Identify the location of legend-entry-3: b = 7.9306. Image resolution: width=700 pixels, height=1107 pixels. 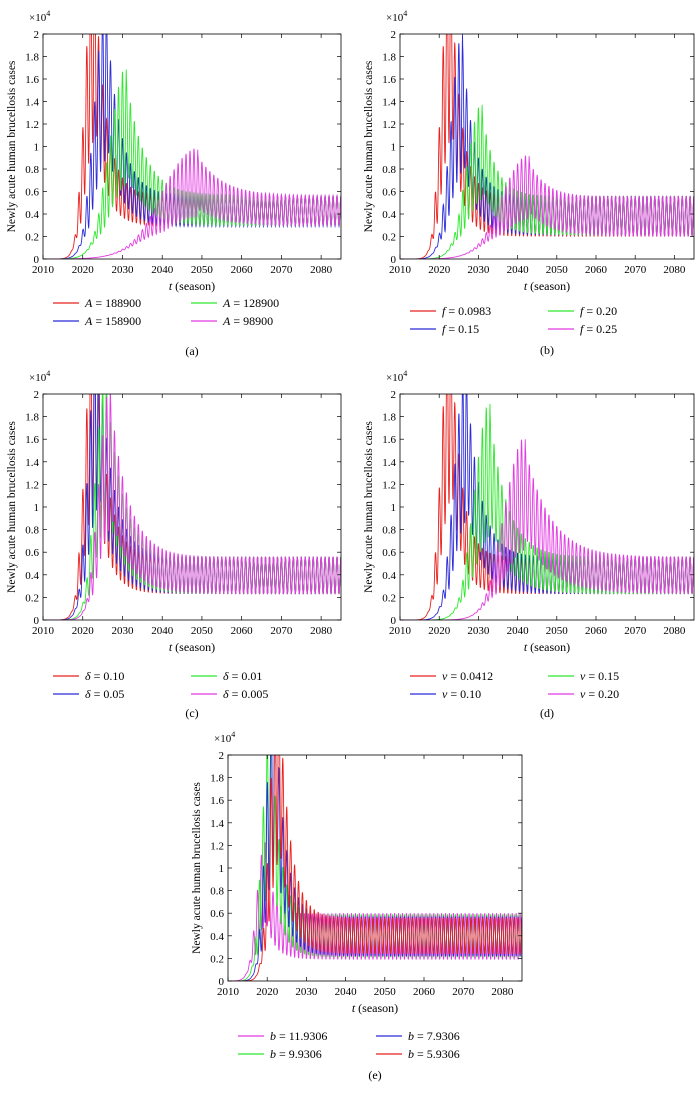
(434, 1036).